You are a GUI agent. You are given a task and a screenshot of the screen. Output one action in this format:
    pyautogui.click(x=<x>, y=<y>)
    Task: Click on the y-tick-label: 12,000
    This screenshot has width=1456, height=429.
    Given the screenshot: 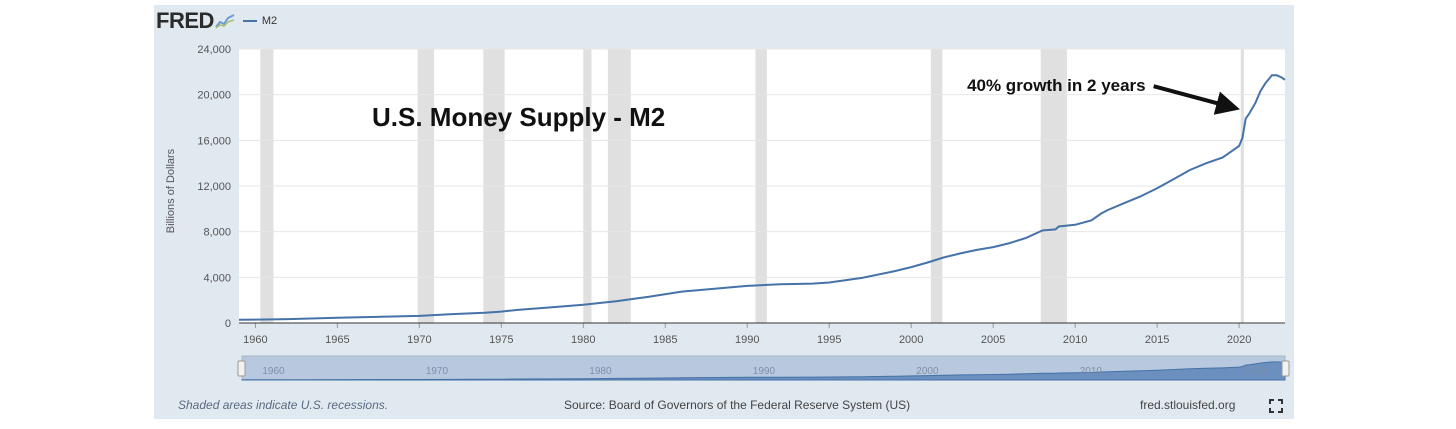 What is the action you would take?
    pyautogui.click(x=214, y=187)
    